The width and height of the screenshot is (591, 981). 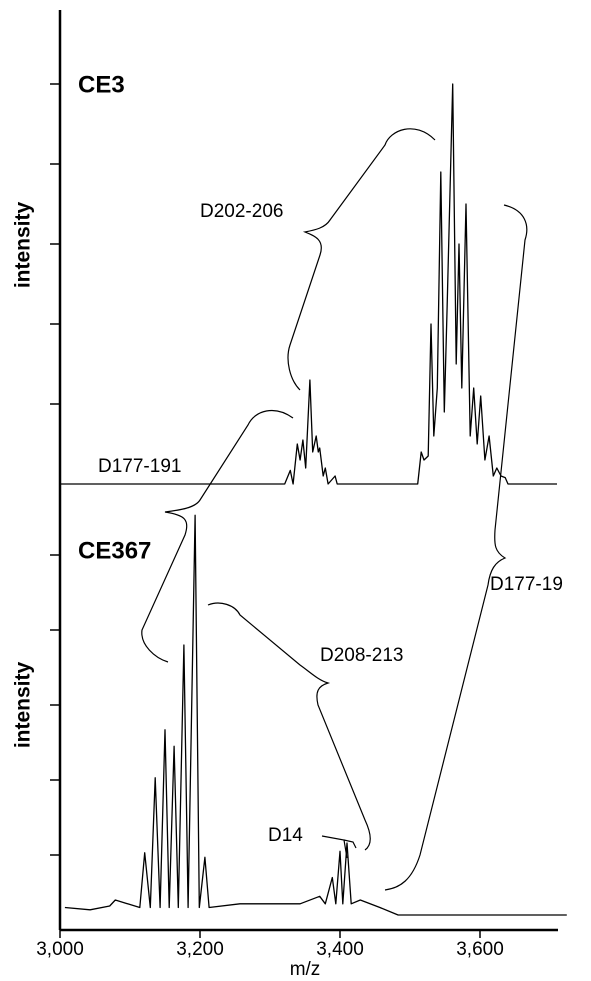 What do you see at coordinates (114, 550) in the screenshot?
I see `panel-label: CE367` at bounding box center [114, 550].